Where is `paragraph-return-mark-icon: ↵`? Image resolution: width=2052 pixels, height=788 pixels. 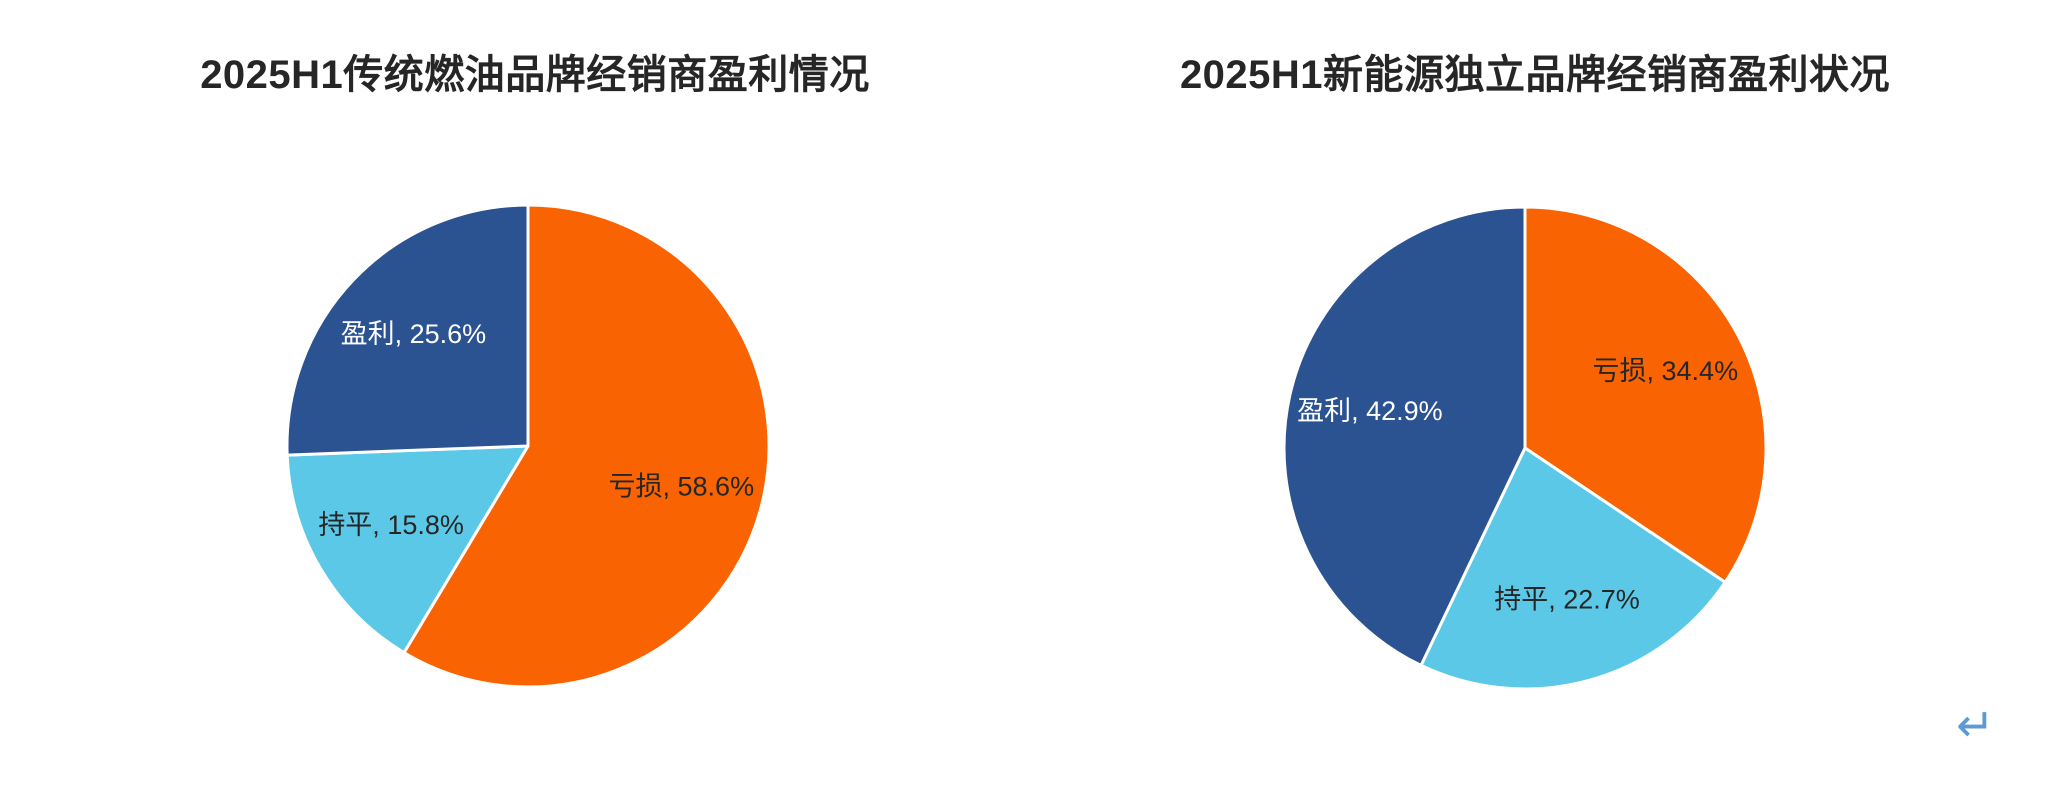
paragraph-return-mark-icon: ↵ is located at coordinates (1975, 725).